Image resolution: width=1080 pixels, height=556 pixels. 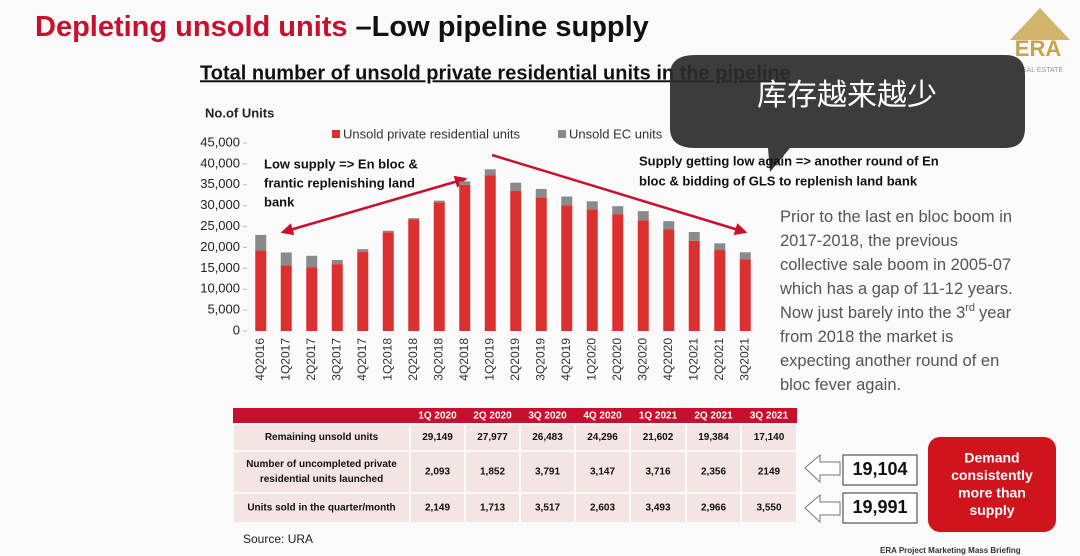 What do you see at coordinates (387, 359) in the screenshot?
I see `x-tick-label: 1Q2018` at bounding box center [387, 359].